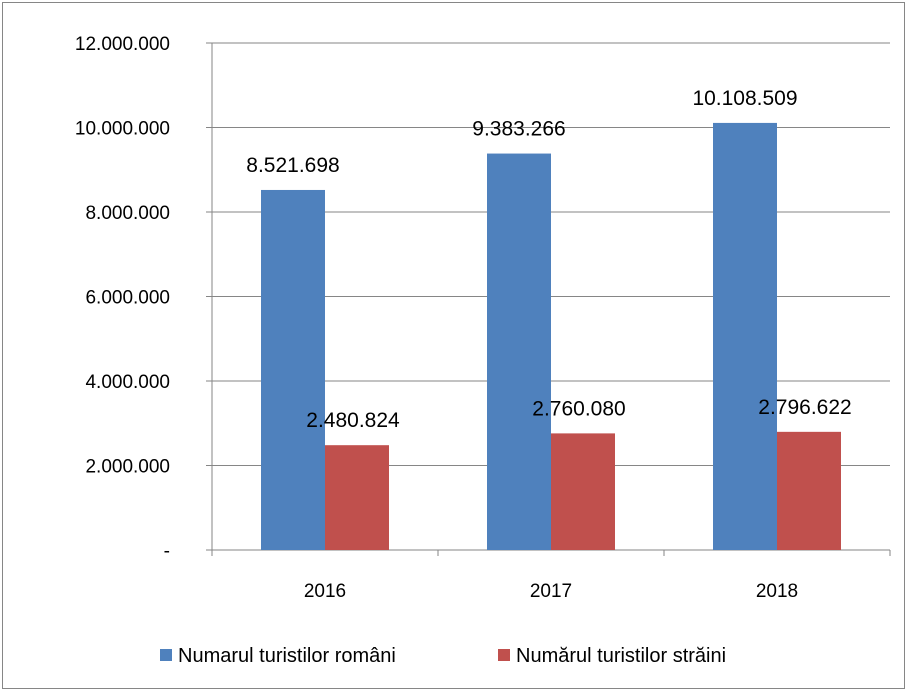  Describe the element at coordinates (325, 591) in the screenshot. I see `x-tick-label: 2016` at that location.